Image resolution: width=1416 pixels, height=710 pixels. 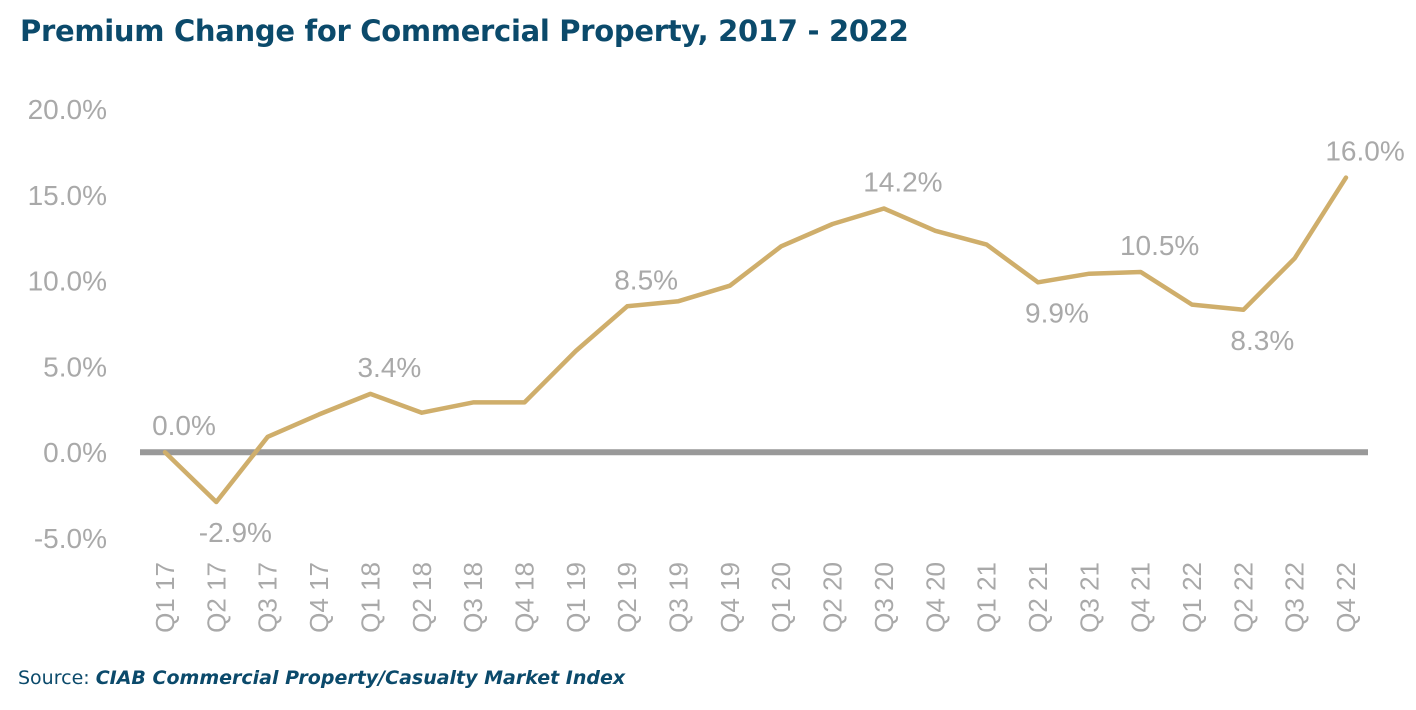 What do you see at coordinates (1364, 151) in the screenshot?
I see `data-label: 16.0%` at bounding box center [1364, 151].